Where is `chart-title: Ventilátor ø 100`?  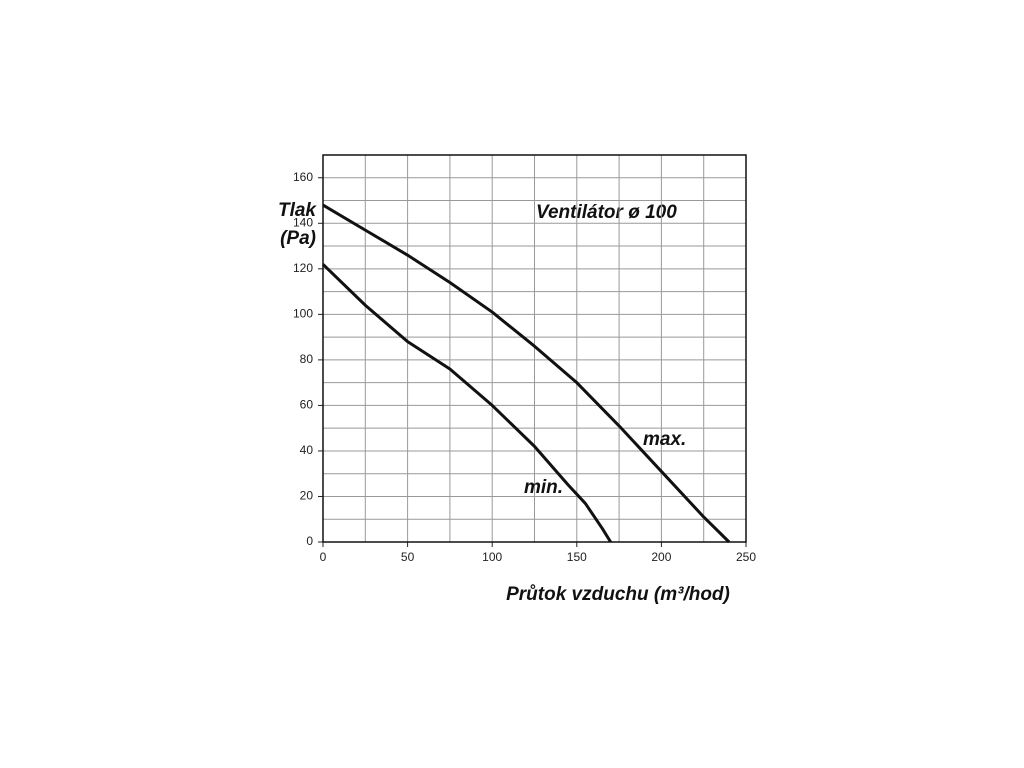 chart-title: Ventilátor ø 100 is located at coordinates (606, 212).